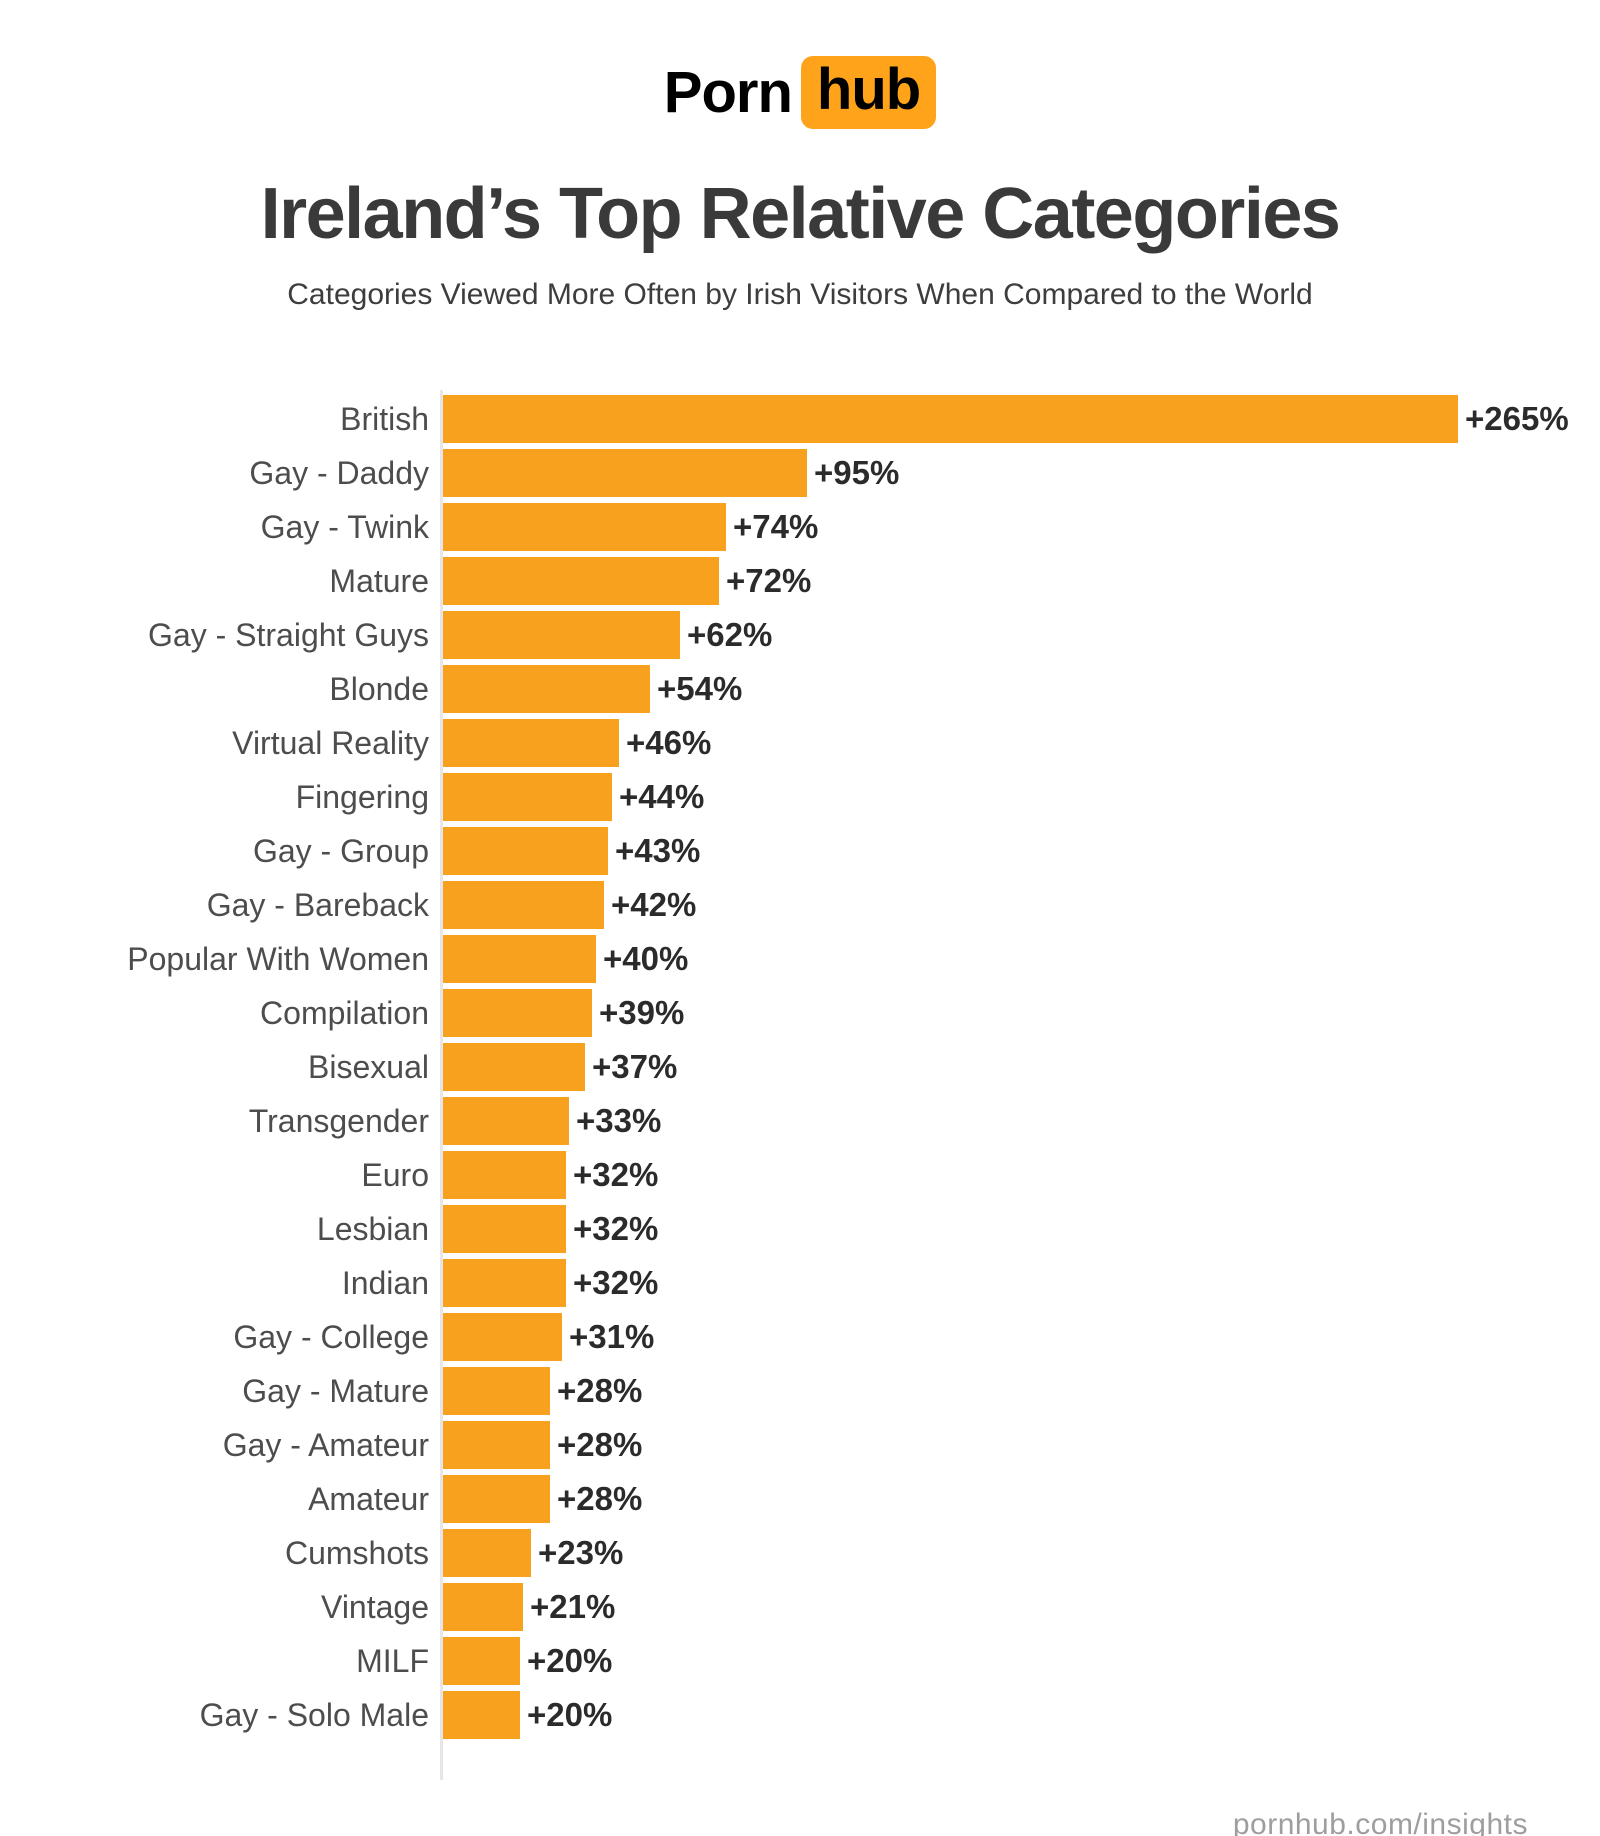 This screenshot has width=1600, height=1836. Describe the element at coordinates (288, 634) in the screenshot. I see `category-label: Gay - Straight Guys` at that location.